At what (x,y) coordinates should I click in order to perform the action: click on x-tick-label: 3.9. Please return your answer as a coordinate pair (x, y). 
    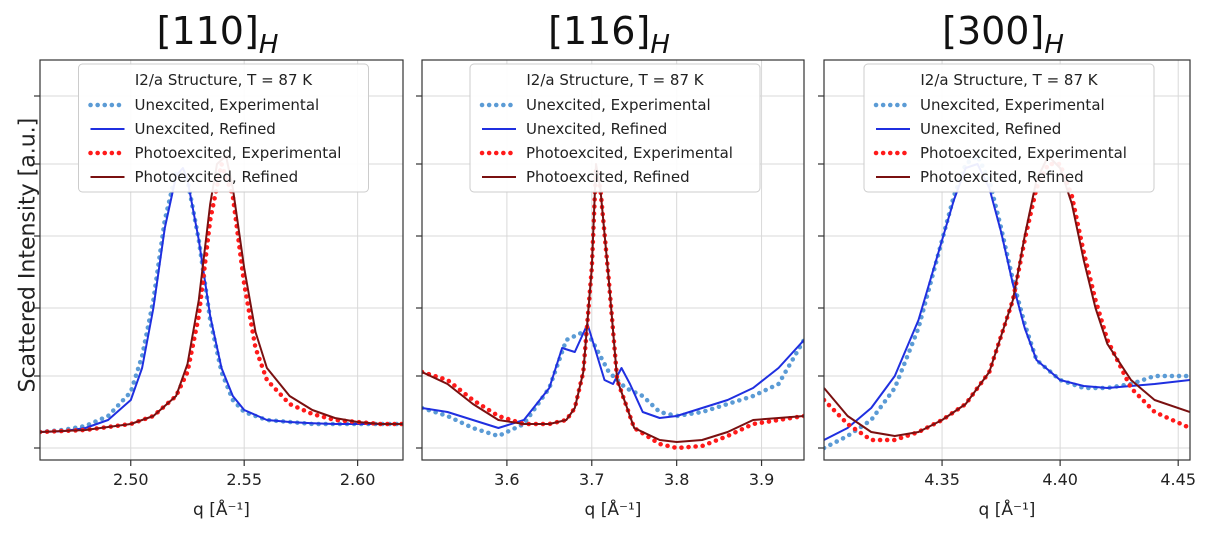
    Looking at the image, I should click on (761, 479).